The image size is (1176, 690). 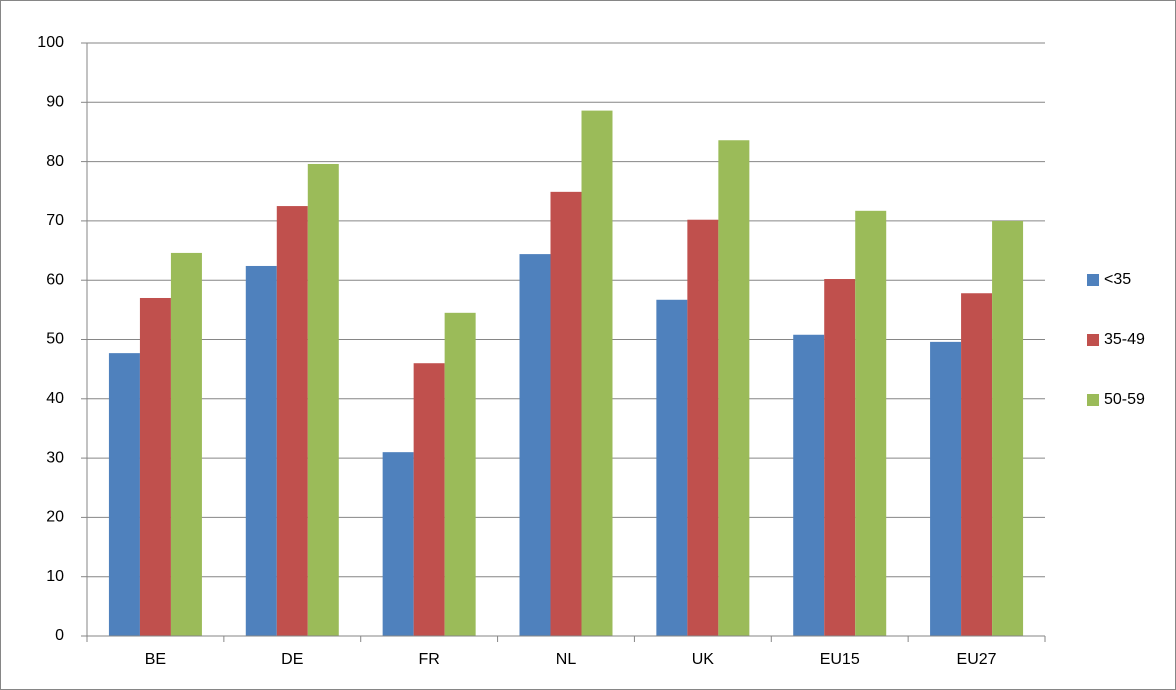 I want to click on y-tick-label: 80, so click(x=55, y=161).